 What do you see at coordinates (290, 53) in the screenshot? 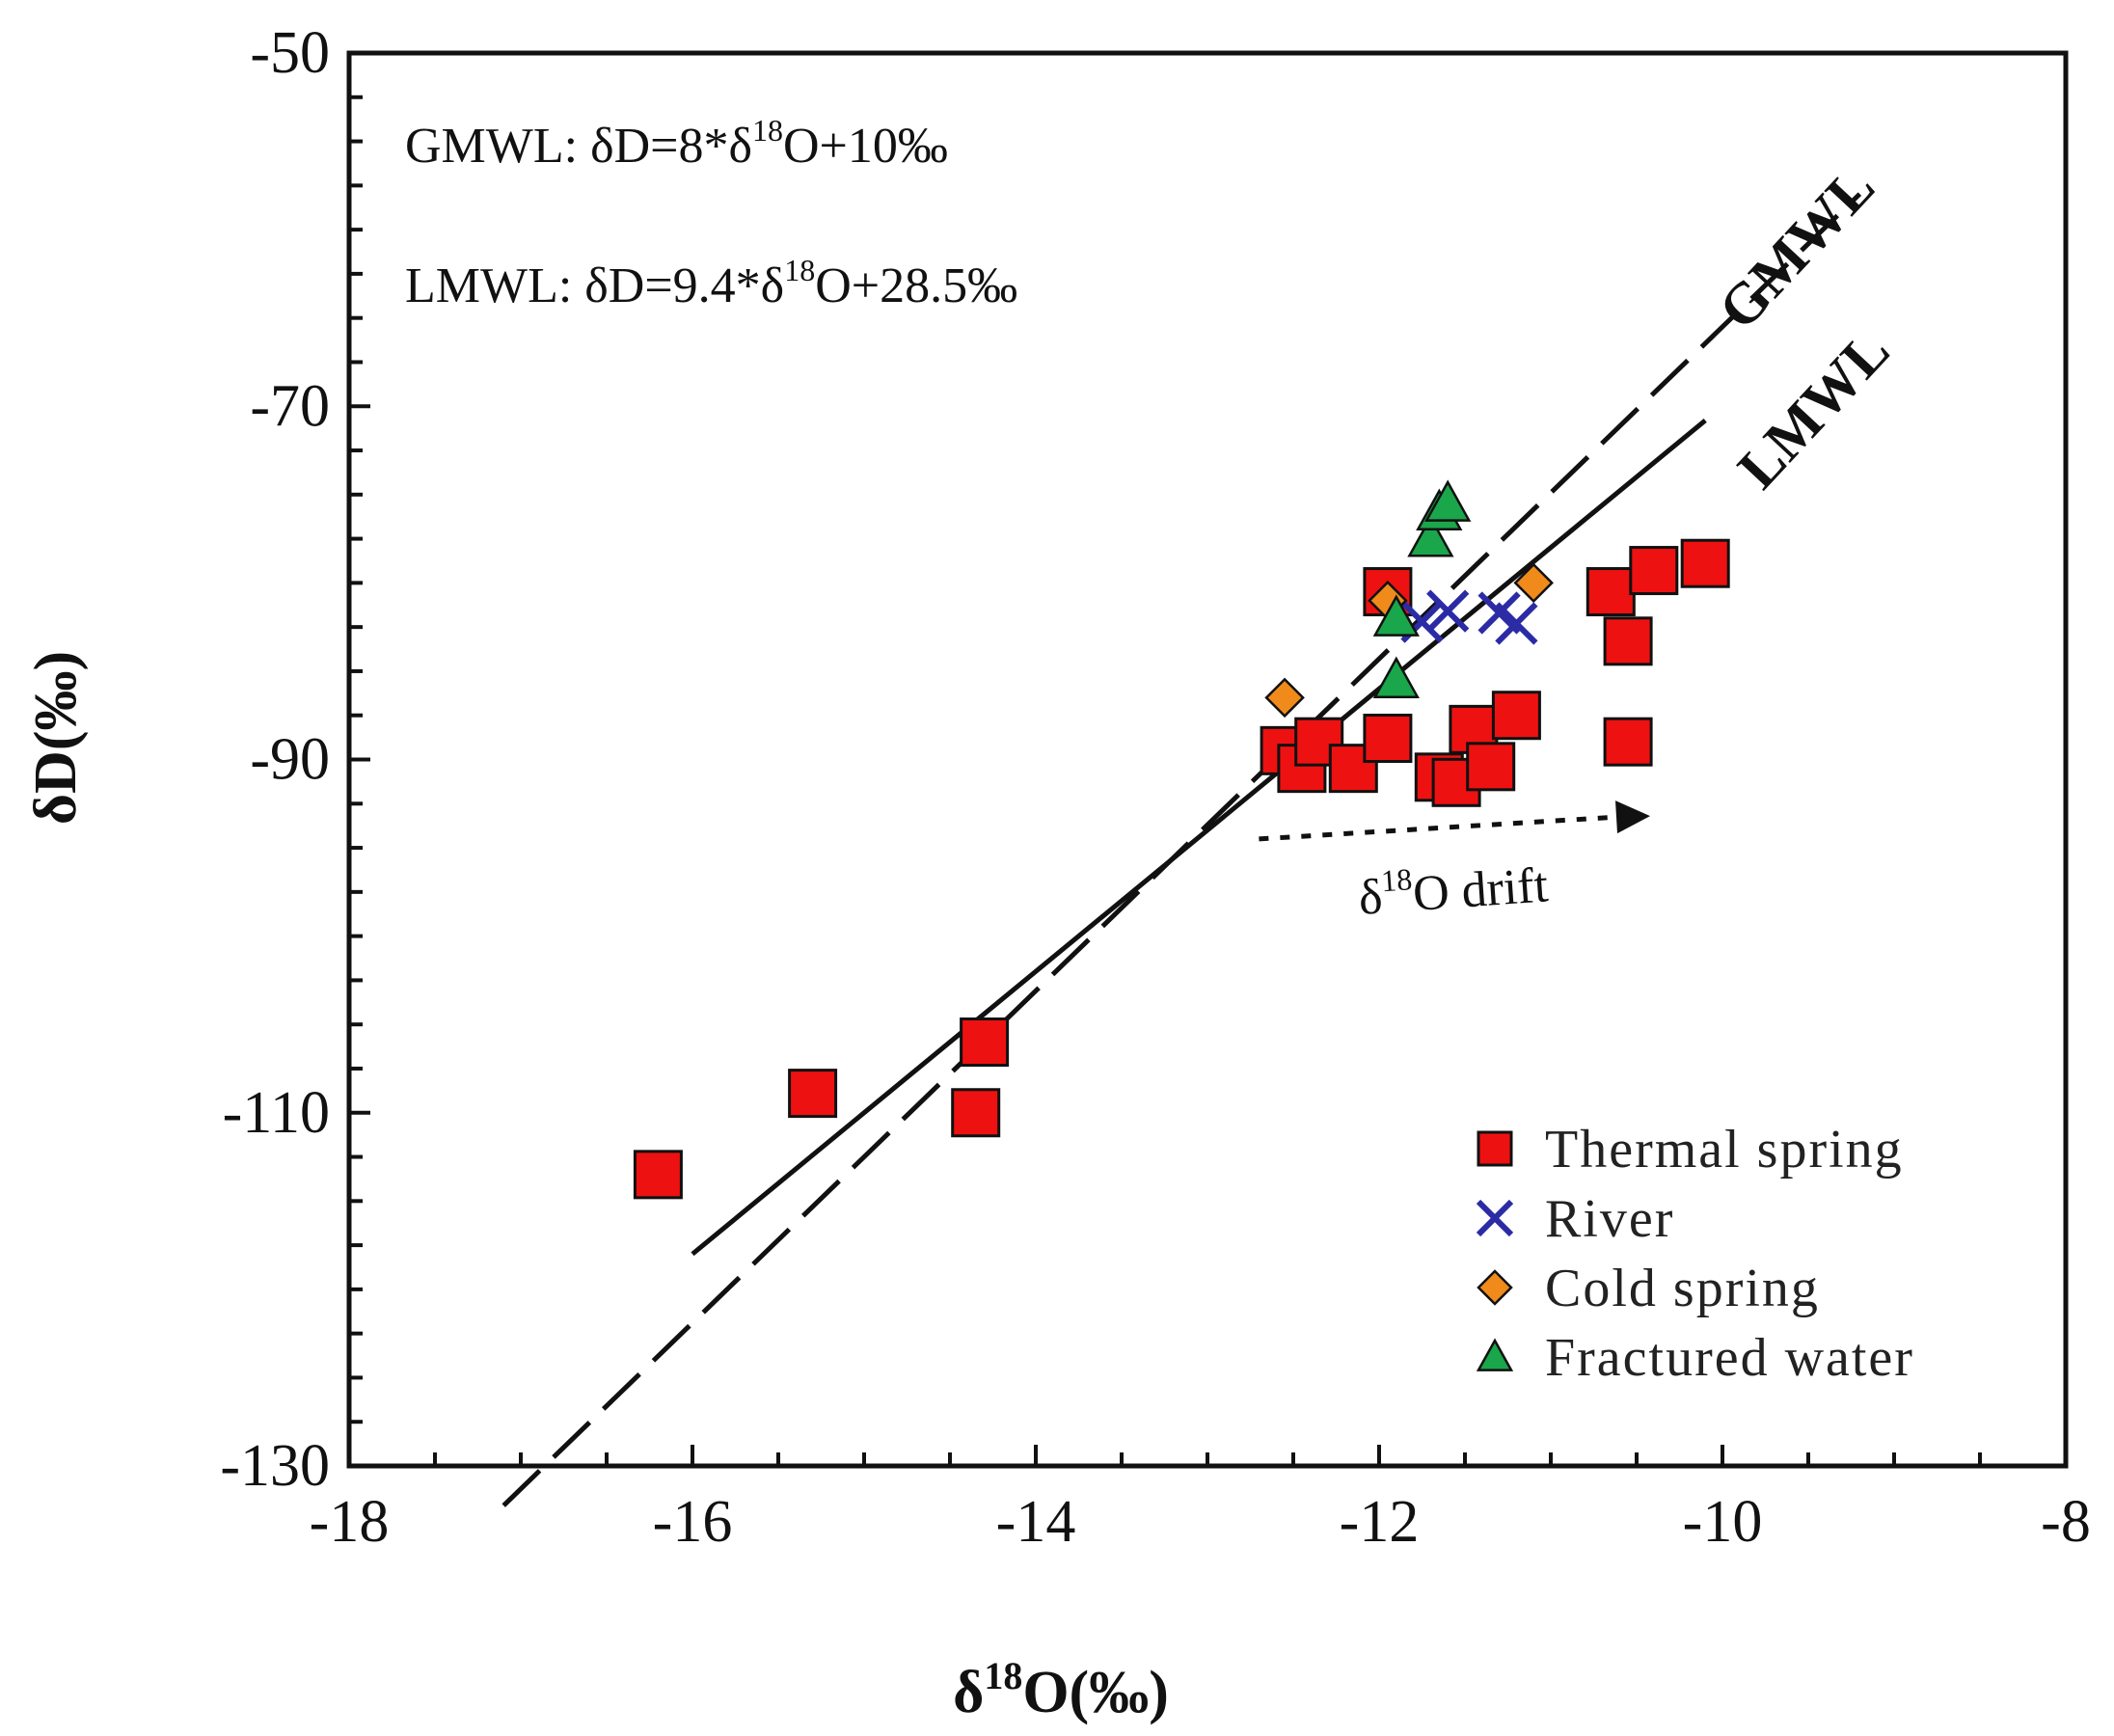
I see `y-tick-label: -50` at bounding box center [290, 53].